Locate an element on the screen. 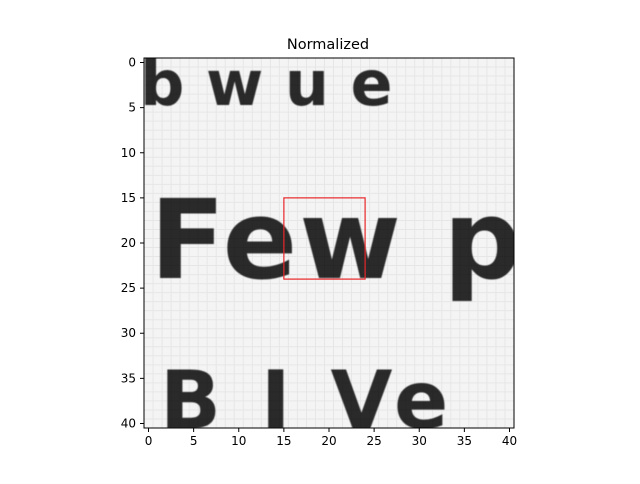 The height and width of the screenshot is (484, 640). x-tick-label: 0 is located at coordinates (149, 441).